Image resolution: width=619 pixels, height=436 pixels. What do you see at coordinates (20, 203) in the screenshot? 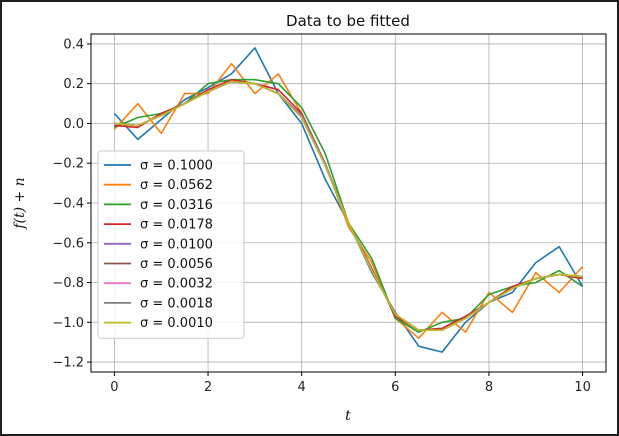
I see `y-axis-label: f(t) + n` at bounding box center [20, 203].